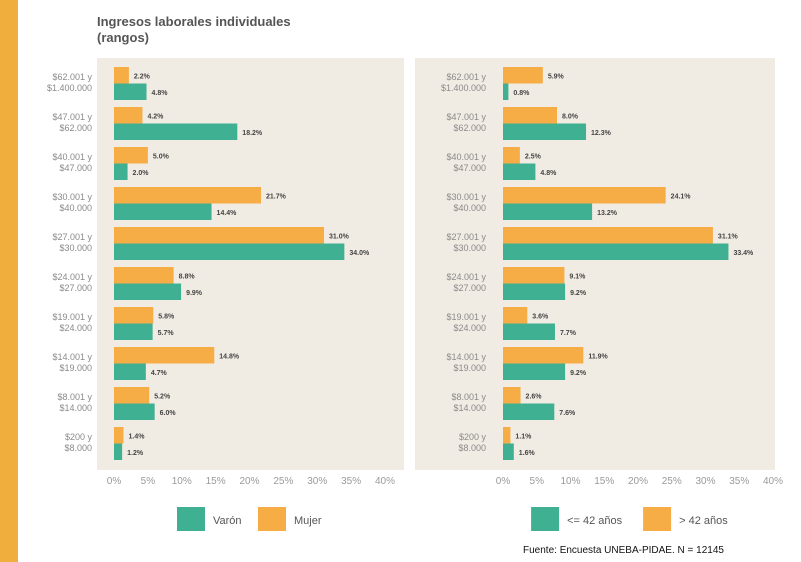  Describe the element at coordinates (623, 550) in the screenshot. I see `source-note: Fuente: Encuesta UNEBA-PIDAE. N = 12145` at that location.